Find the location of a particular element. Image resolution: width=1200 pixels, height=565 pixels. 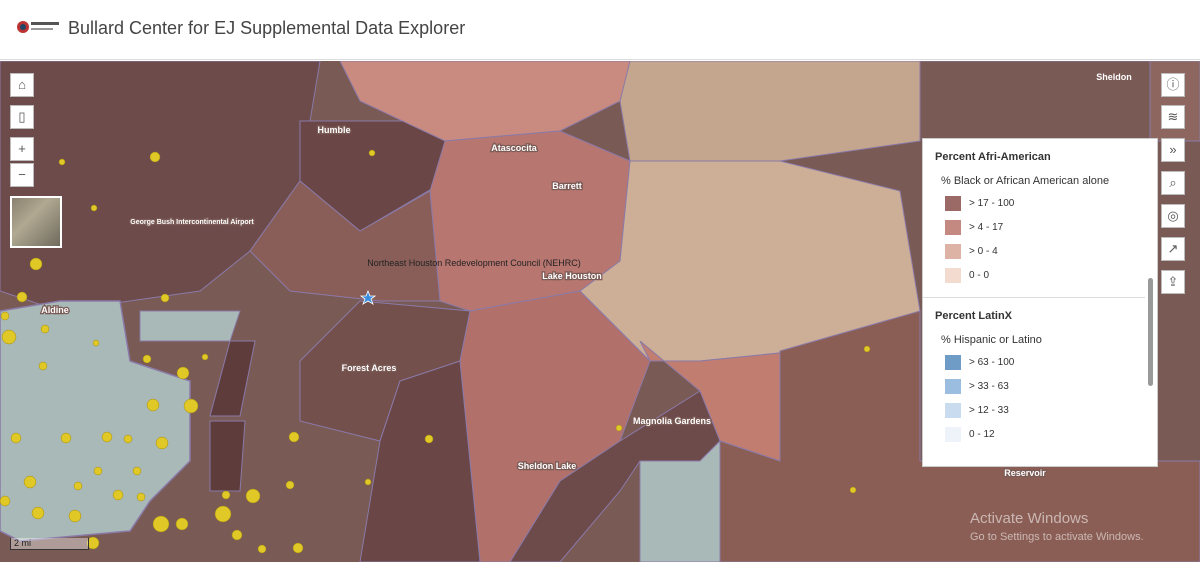

watermark-title: Activate Windows is located at coordinates (1029, 518).